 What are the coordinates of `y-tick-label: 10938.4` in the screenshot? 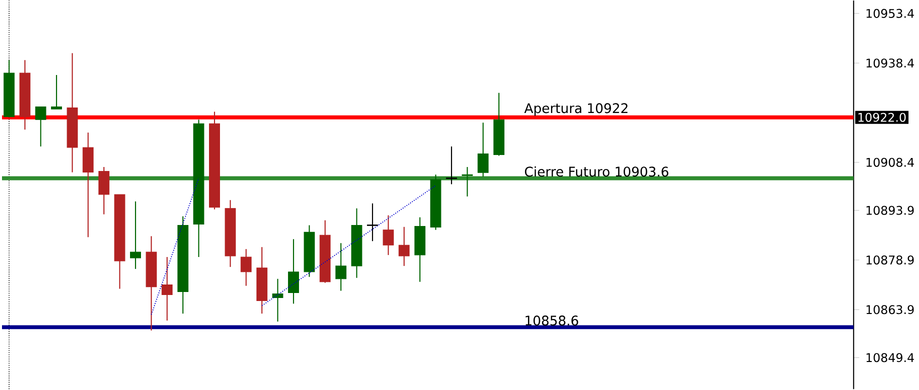 It's located at (890, 63).